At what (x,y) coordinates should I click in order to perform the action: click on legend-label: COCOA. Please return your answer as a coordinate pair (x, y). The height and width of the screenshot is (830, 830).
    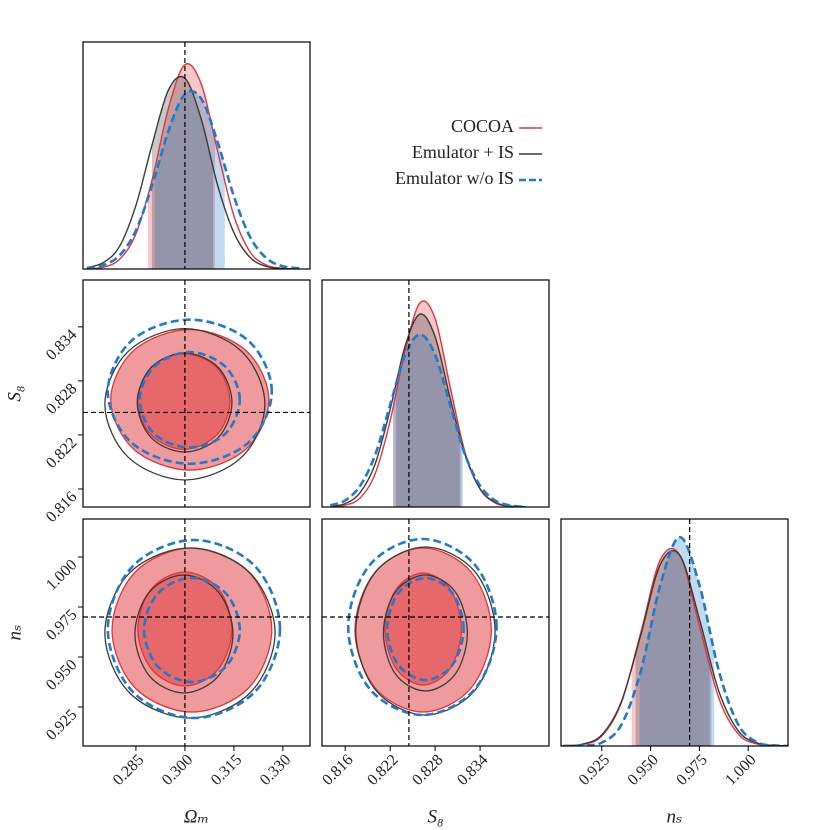
    Looking at the image, I should click on (482, 126).